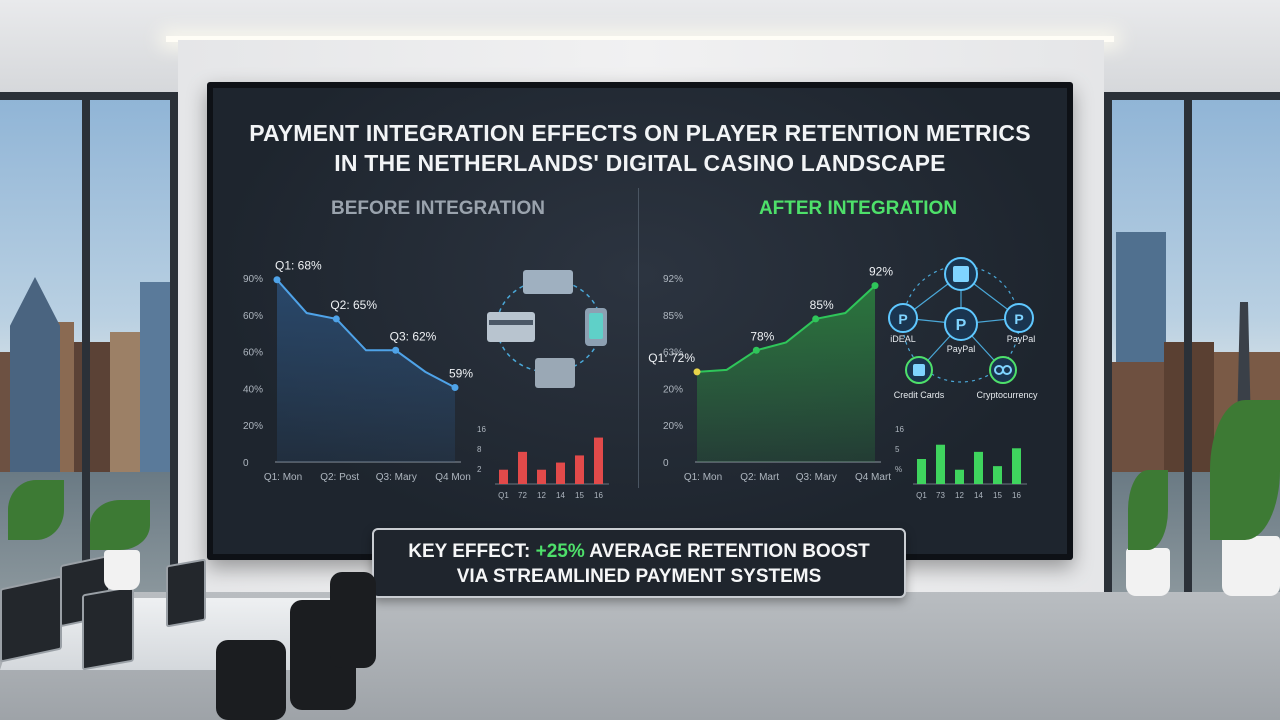  Describe the element at coordinates (898, 469) in the screenshot. I see `mini-y-tick: %` at that location.